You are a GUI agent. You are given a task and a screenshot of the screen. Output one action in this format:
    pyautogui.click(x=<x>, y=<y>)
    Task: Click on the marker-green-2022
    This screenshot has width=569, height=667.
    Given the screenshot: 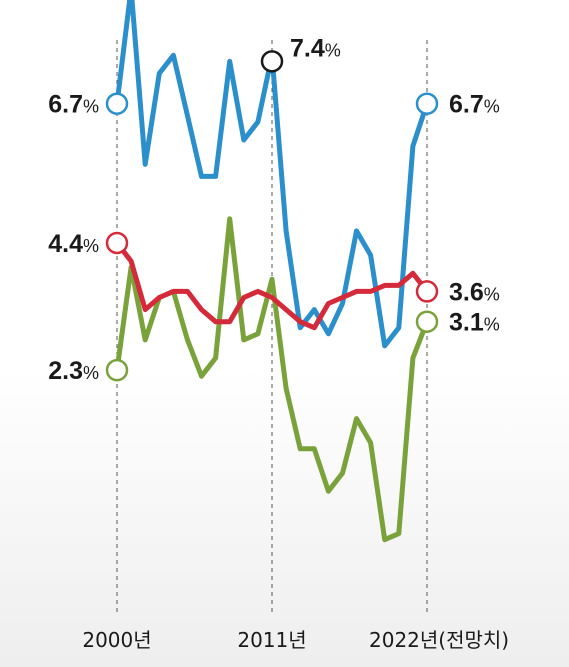 What is the action you would take?
    pyautogui.click(x=427, y=321)
    